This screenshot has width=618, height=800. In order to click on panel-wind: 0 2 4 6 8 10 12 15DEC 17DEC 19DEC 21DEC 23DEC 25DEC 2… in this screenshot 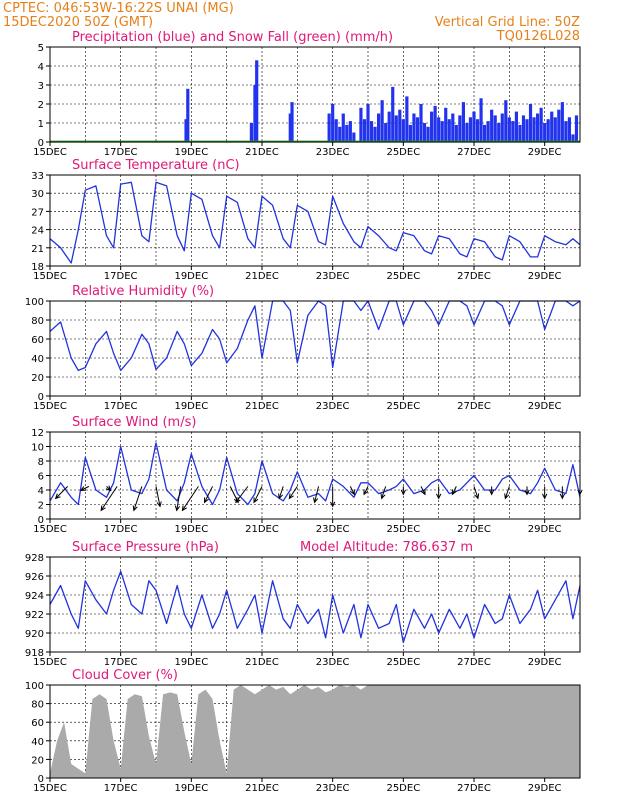, I will do `click(307, 475)`.